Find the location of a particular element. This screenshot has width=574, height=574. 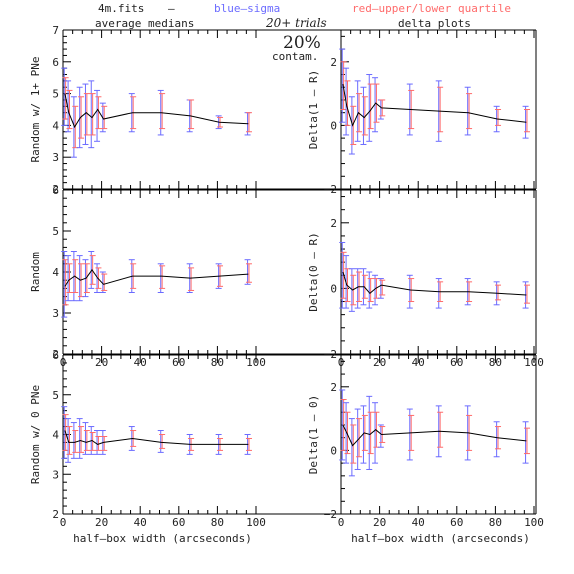

y-axis-label: Random w/ 1+ PNe is located at coordinates (35, 110).